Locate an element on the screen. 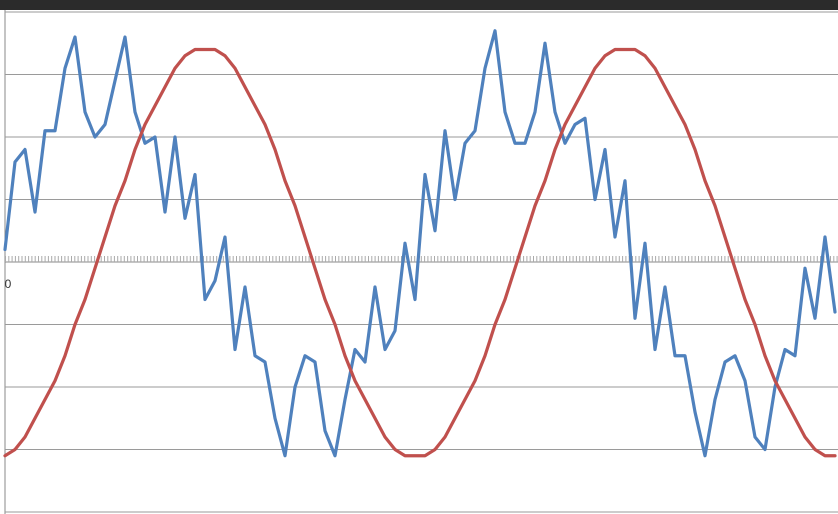 Image resolution: width=838 pixels, height=514 pixels. x-tick-label: 0 is located at coordinates (8, 284).